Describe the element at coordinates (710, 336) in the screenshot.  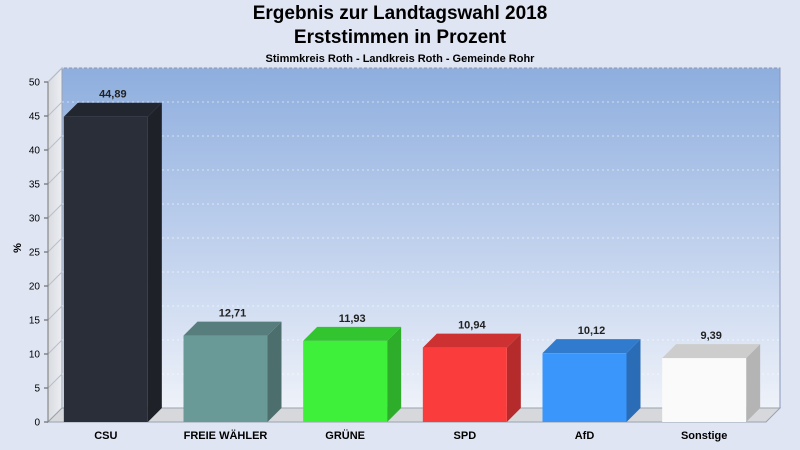
I see `data-label: 9,39` at that location.